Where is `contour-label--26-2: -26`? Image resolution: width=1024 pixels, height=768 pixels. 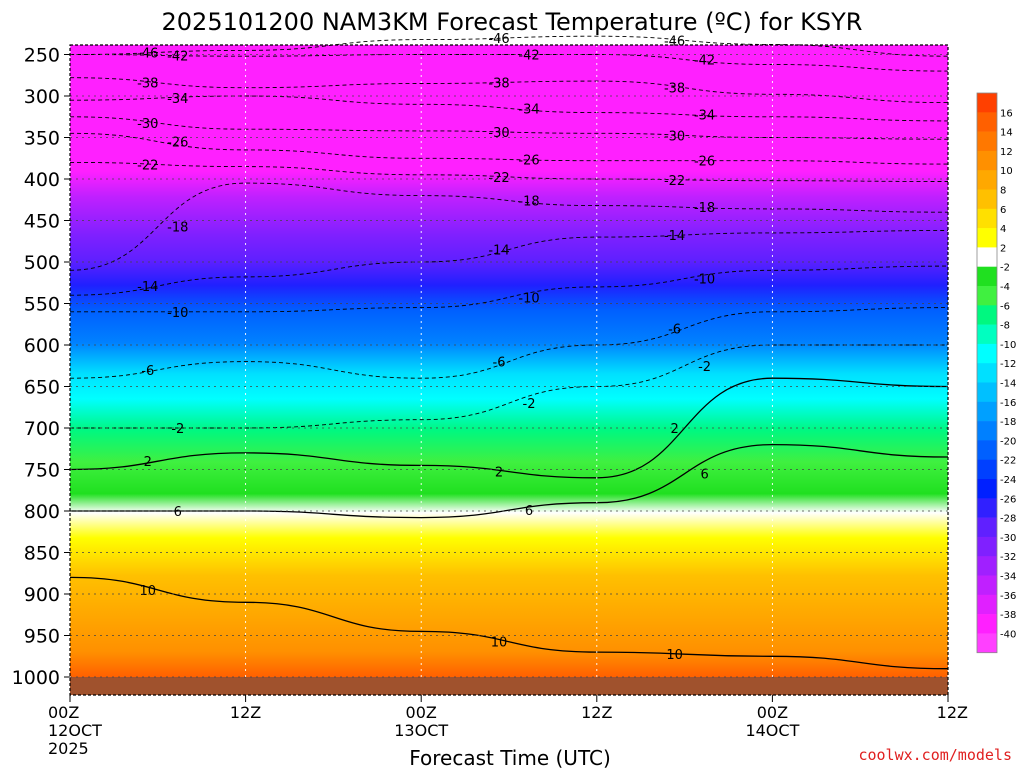
contour-label--26-2: -26 is located at coordinates (704, 162).